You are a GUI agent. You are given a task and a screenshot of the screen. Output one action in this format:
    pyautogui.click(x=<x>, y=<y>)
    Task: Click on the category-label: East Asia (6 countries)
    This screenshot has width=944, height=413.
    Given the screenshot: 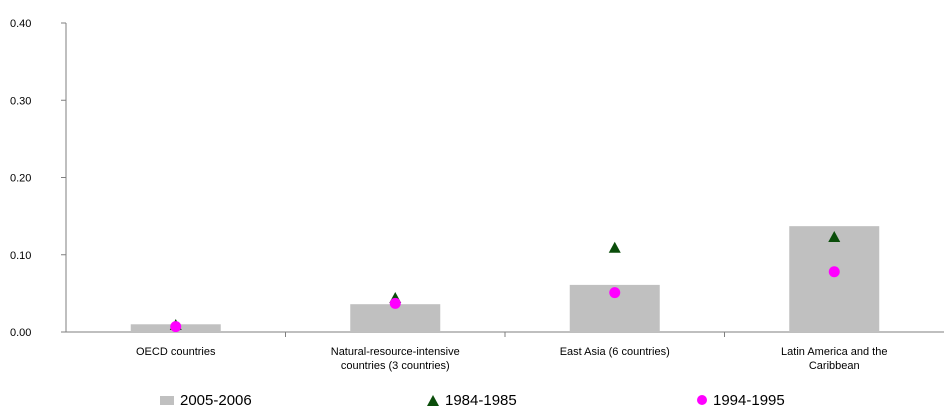 What is the action you would take?
    pyautogui.click(x=615, y=352)
    